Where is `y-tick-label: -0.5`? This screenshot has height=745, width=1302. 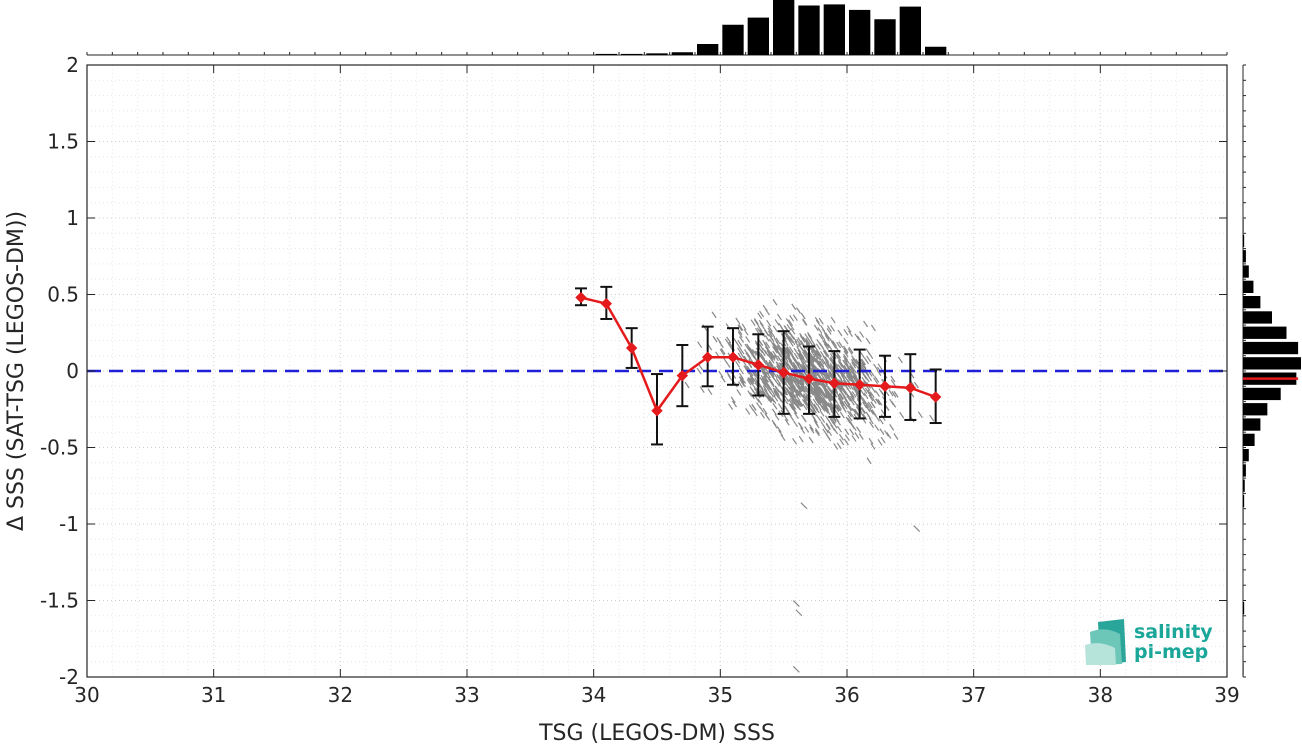
y-tick-label: -0.5 is located at coordinates (59, 448).